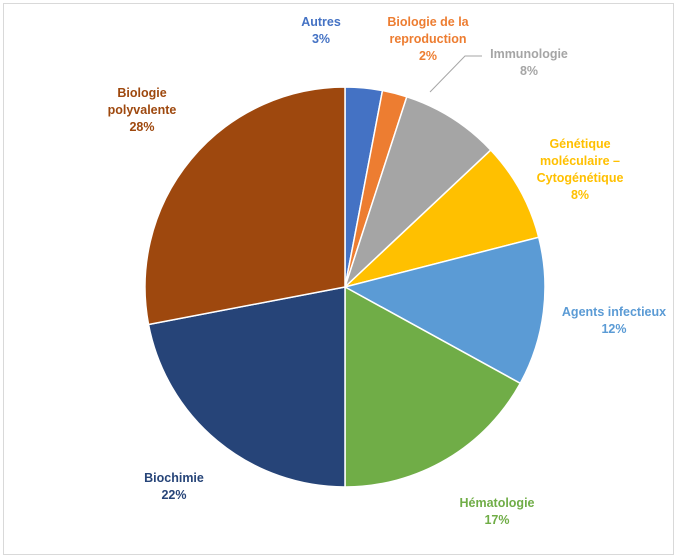  What do you see at coordinates (529, 54) in the screenshot?
I see `slice-name-immunologie: Immunologie` at bounding box center [529, 54].